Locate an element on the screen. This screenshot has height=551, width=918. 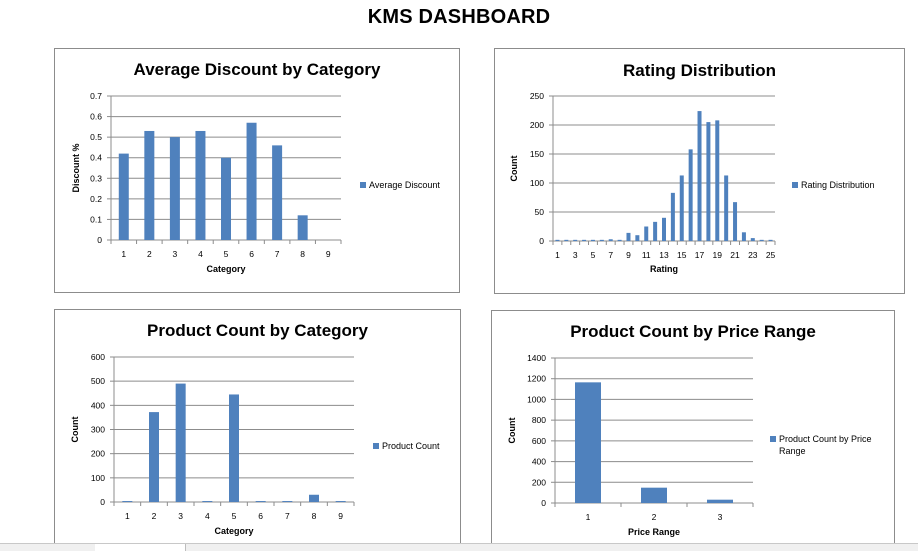
x-tick-label: 8 is located at coordinates (314, 516).